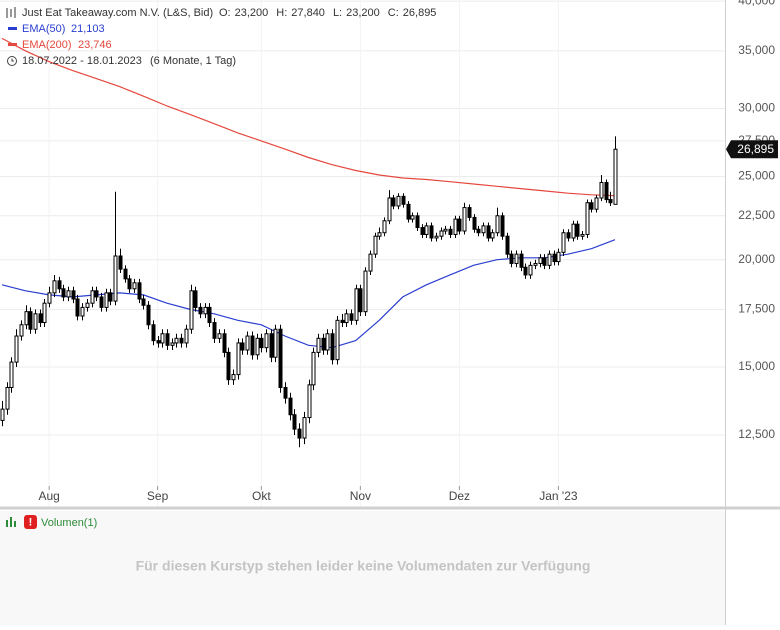 The height and width of the screenshot is (630, 780). Describe the element at coordinates (755, 149) in the screenshot. I see `price-badge-label: 26,895` at that location.